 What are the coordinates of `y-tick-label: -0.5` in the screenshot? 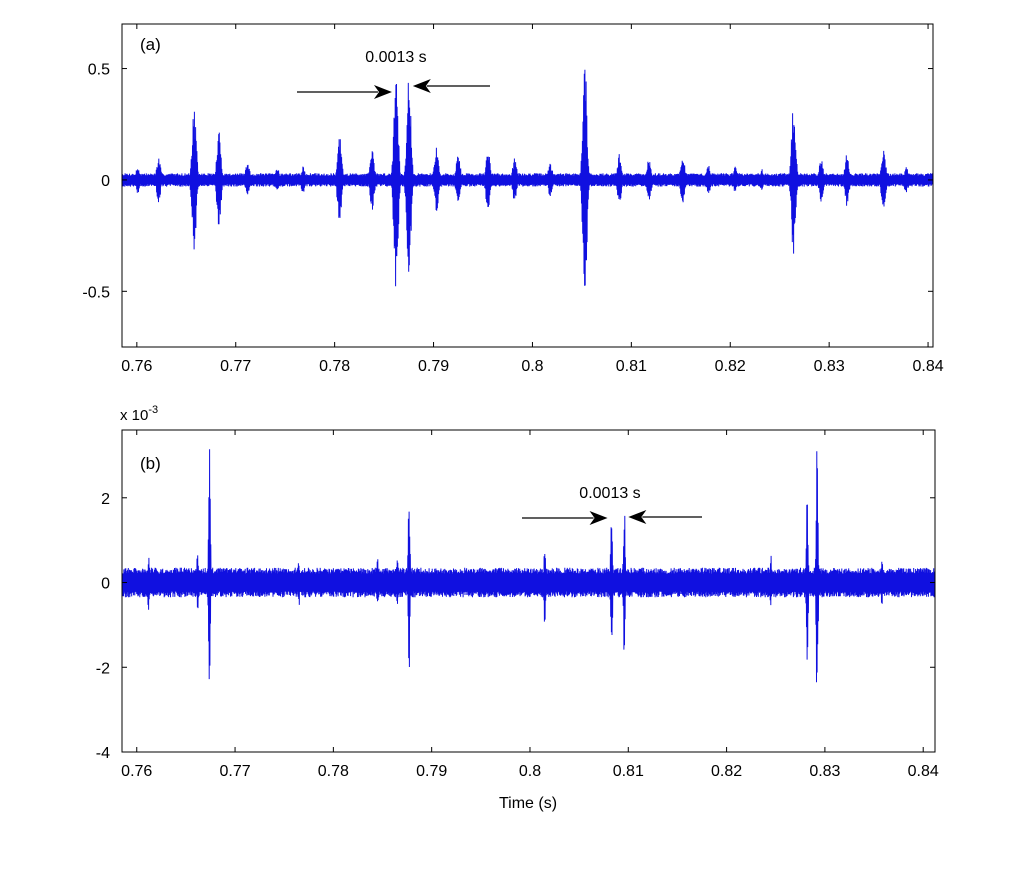 It's located at (96, 292).